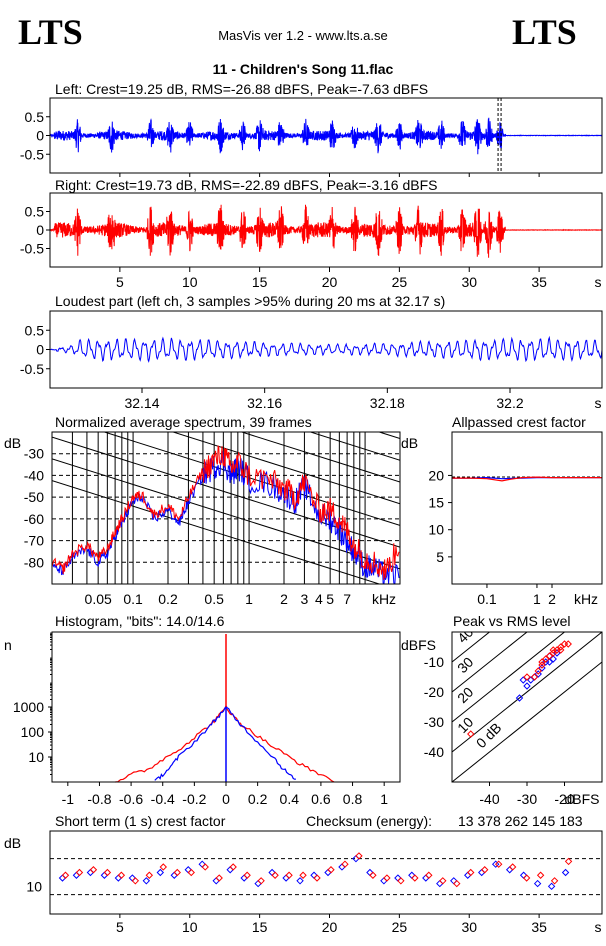 This screenshot has width=606, height=946. What do you see at coordinates (598, 403) in the screenshot?
I see `loudest-xunit-label: s` at bounding box center [598, 403].